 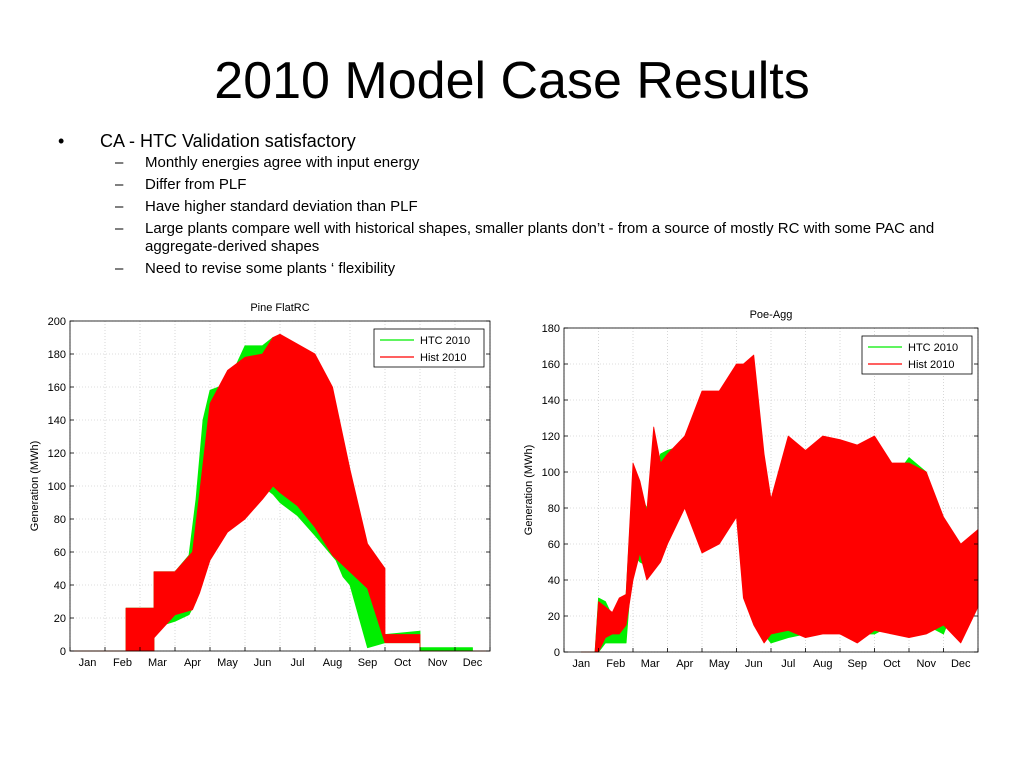 What do you see at coordinates (228, 141) in the screenshot?
I see `bullet-text: CA - HTC Validation satisfactory` at bounding box center [228, 141].